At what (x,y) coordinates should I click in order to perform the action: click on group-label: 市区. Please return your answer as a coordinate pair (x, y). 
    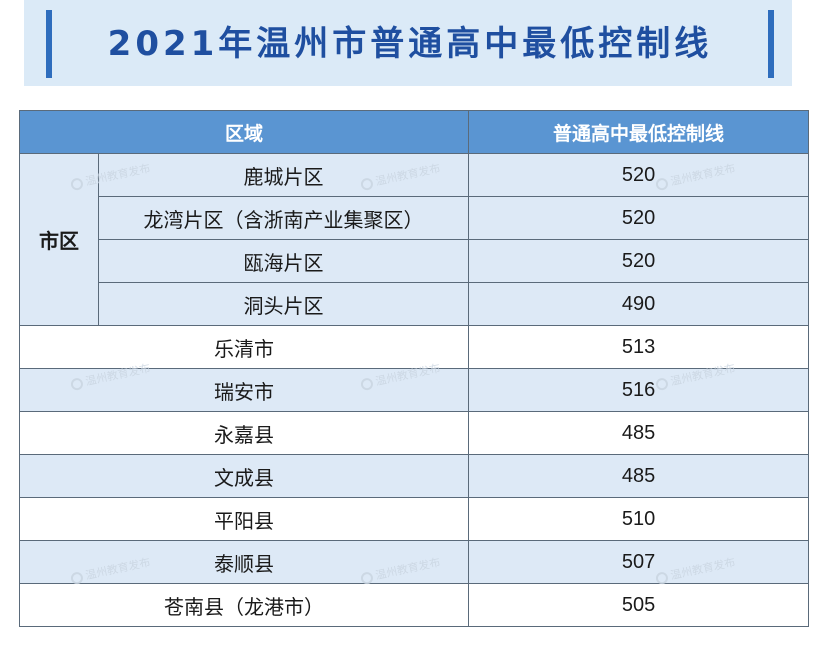
    Looking at the image, I should click on (59, 239).